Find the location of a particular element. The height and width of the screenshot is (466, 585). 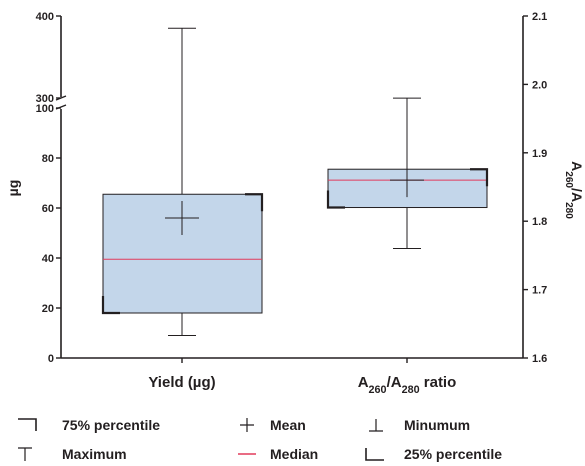

left-tick-label: 20 is located at coordinates (48, 309).